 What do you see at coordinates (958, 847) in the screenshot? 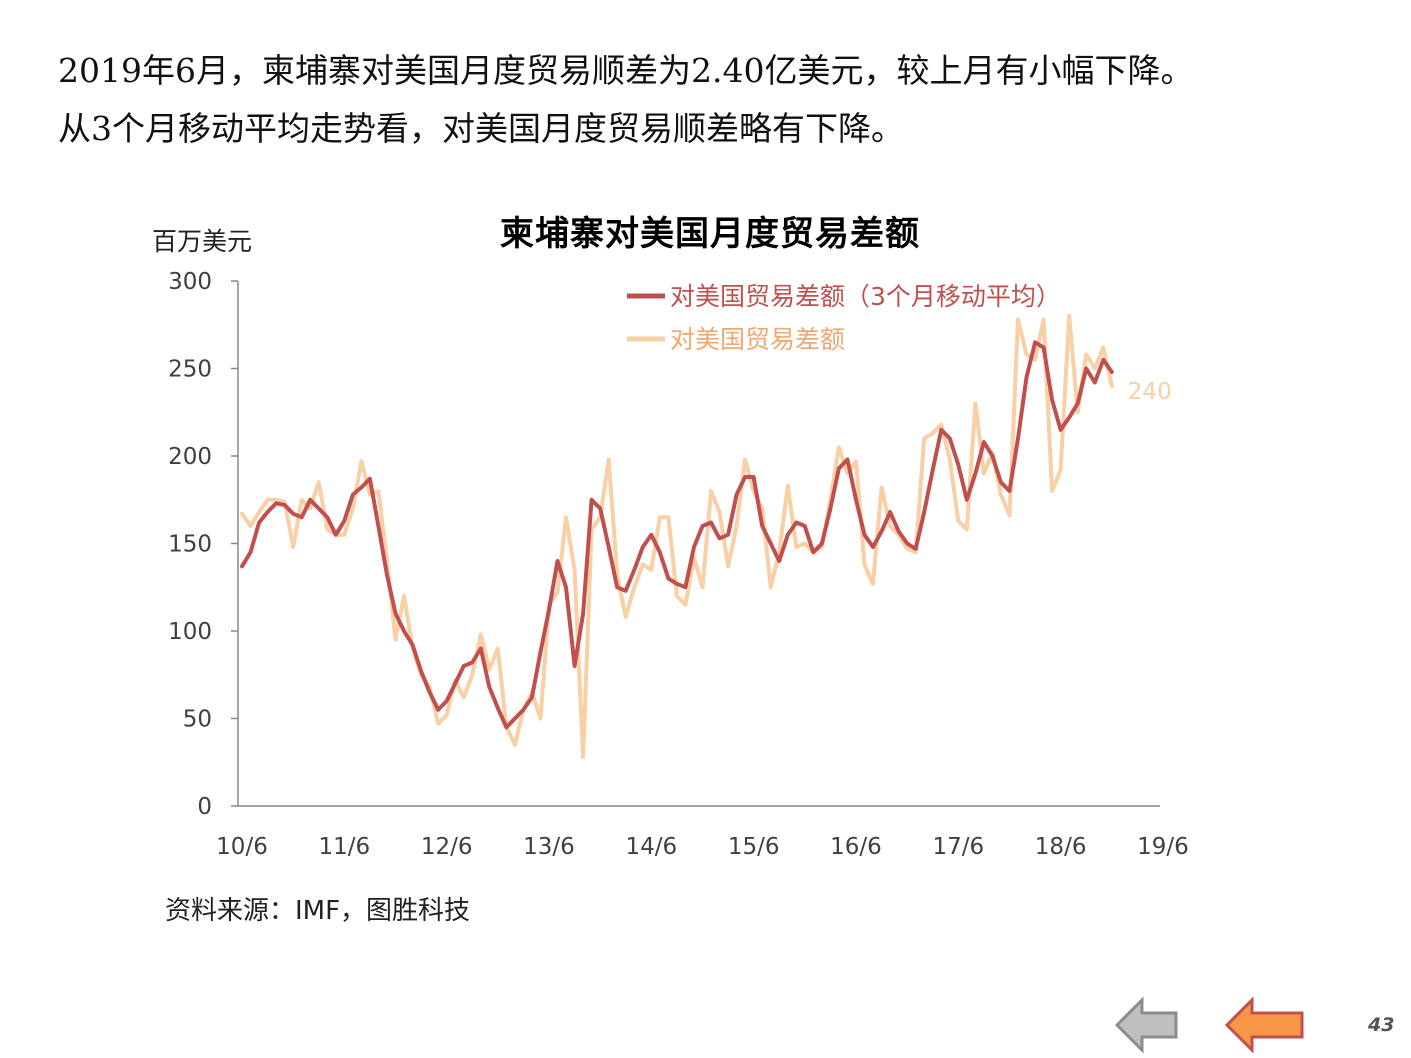
I see `x-tick-label: 17/6` at bounding box center [958, 847].